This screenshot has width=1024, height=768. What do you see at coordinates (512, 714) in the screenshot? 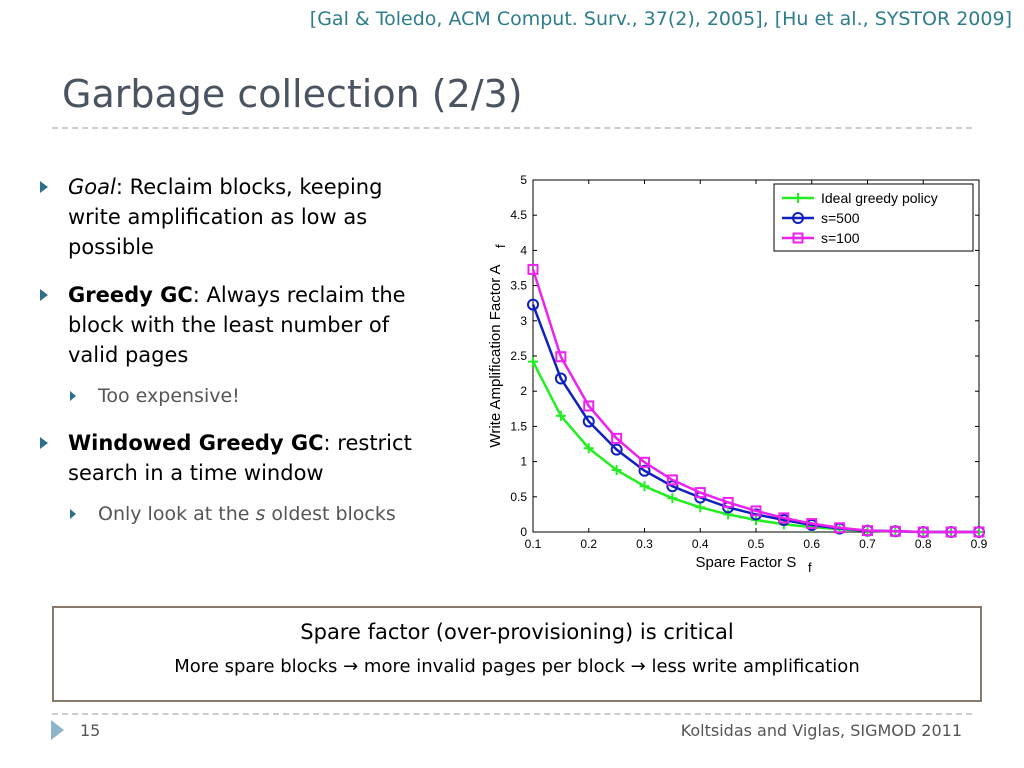
I see `footer-divider` at bounding box center [512, 714].